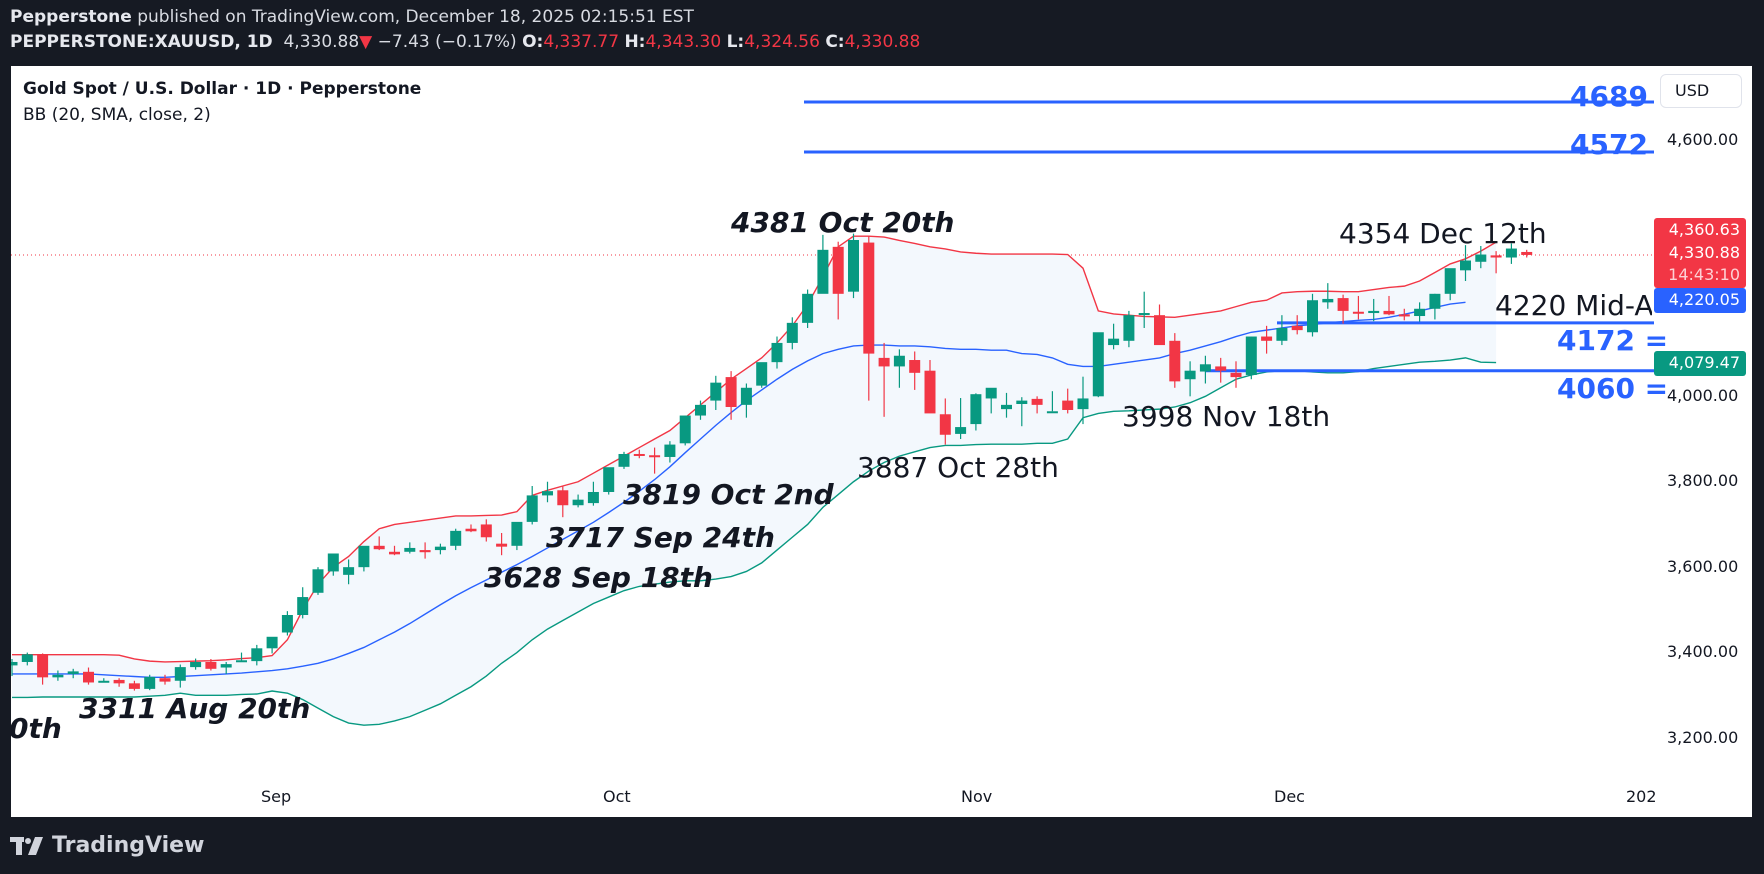 The image size is (1764, 874). What do you see at coordinates (1443, 233) in the screenshot?
I see `annotation-label: 4354 Dec 12th` at bounding box center [1443, 233].